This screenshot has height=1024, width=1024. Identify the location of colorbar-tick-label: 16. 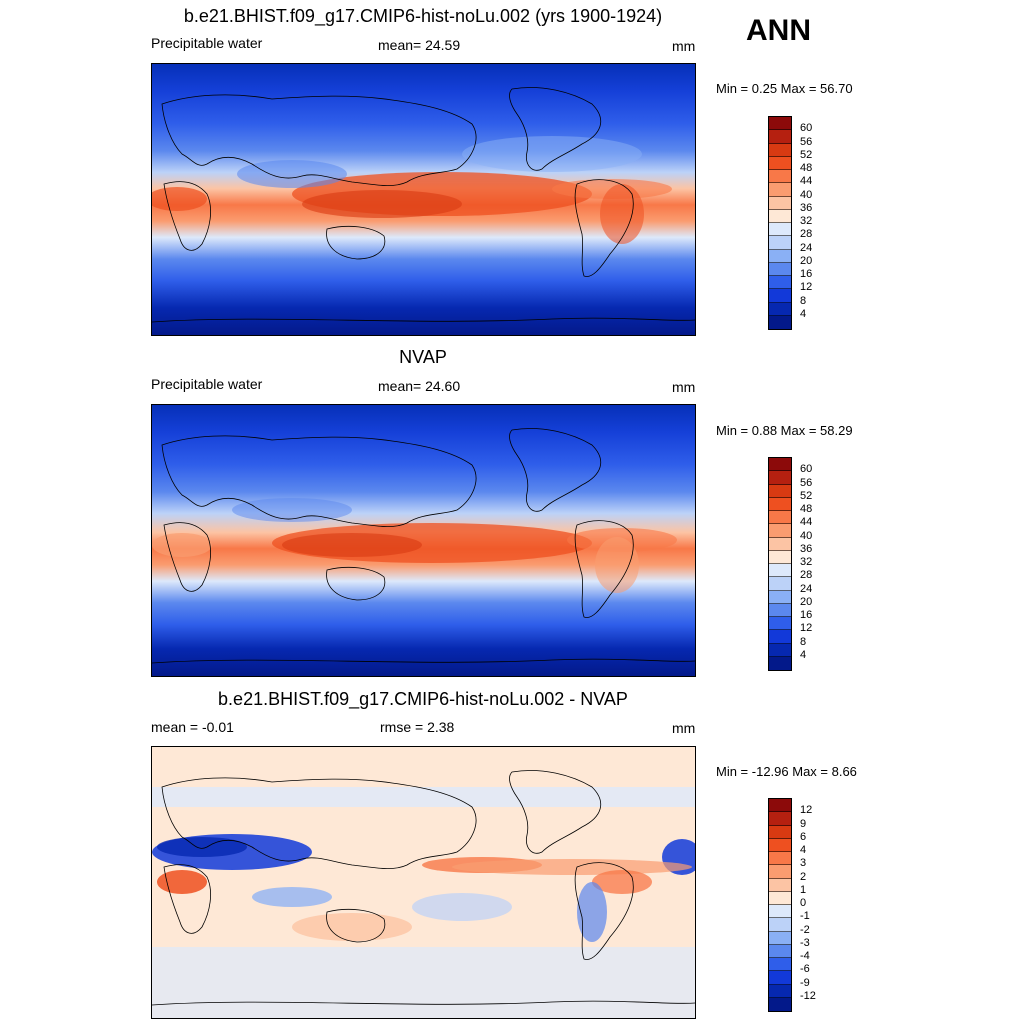
(806, 615).